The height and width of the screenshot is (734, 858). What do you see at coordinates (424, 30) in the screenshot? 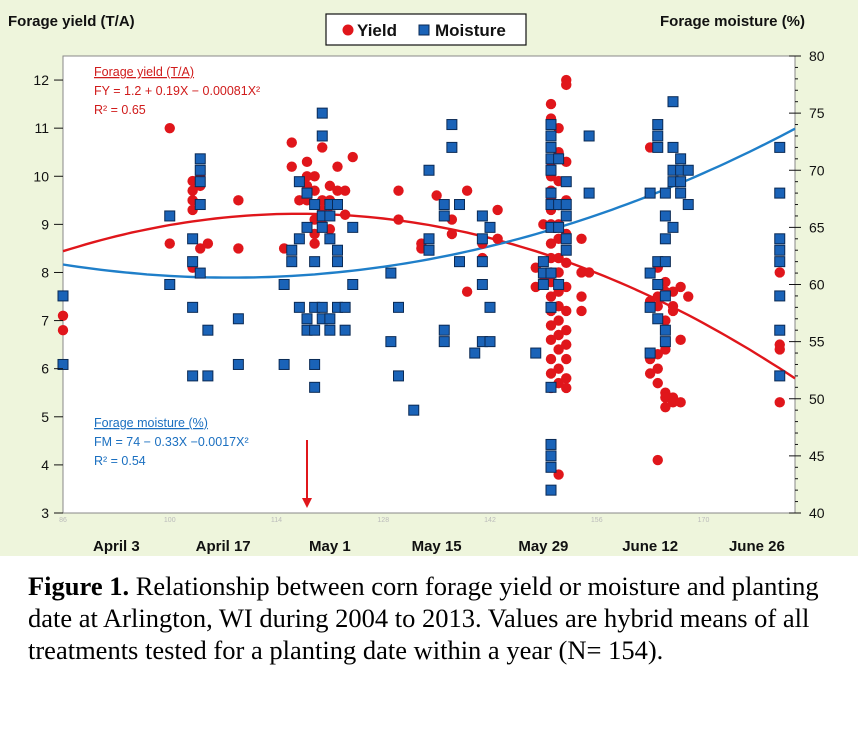
I see `legend-moisture-marker` at bounding box center [424, 30].